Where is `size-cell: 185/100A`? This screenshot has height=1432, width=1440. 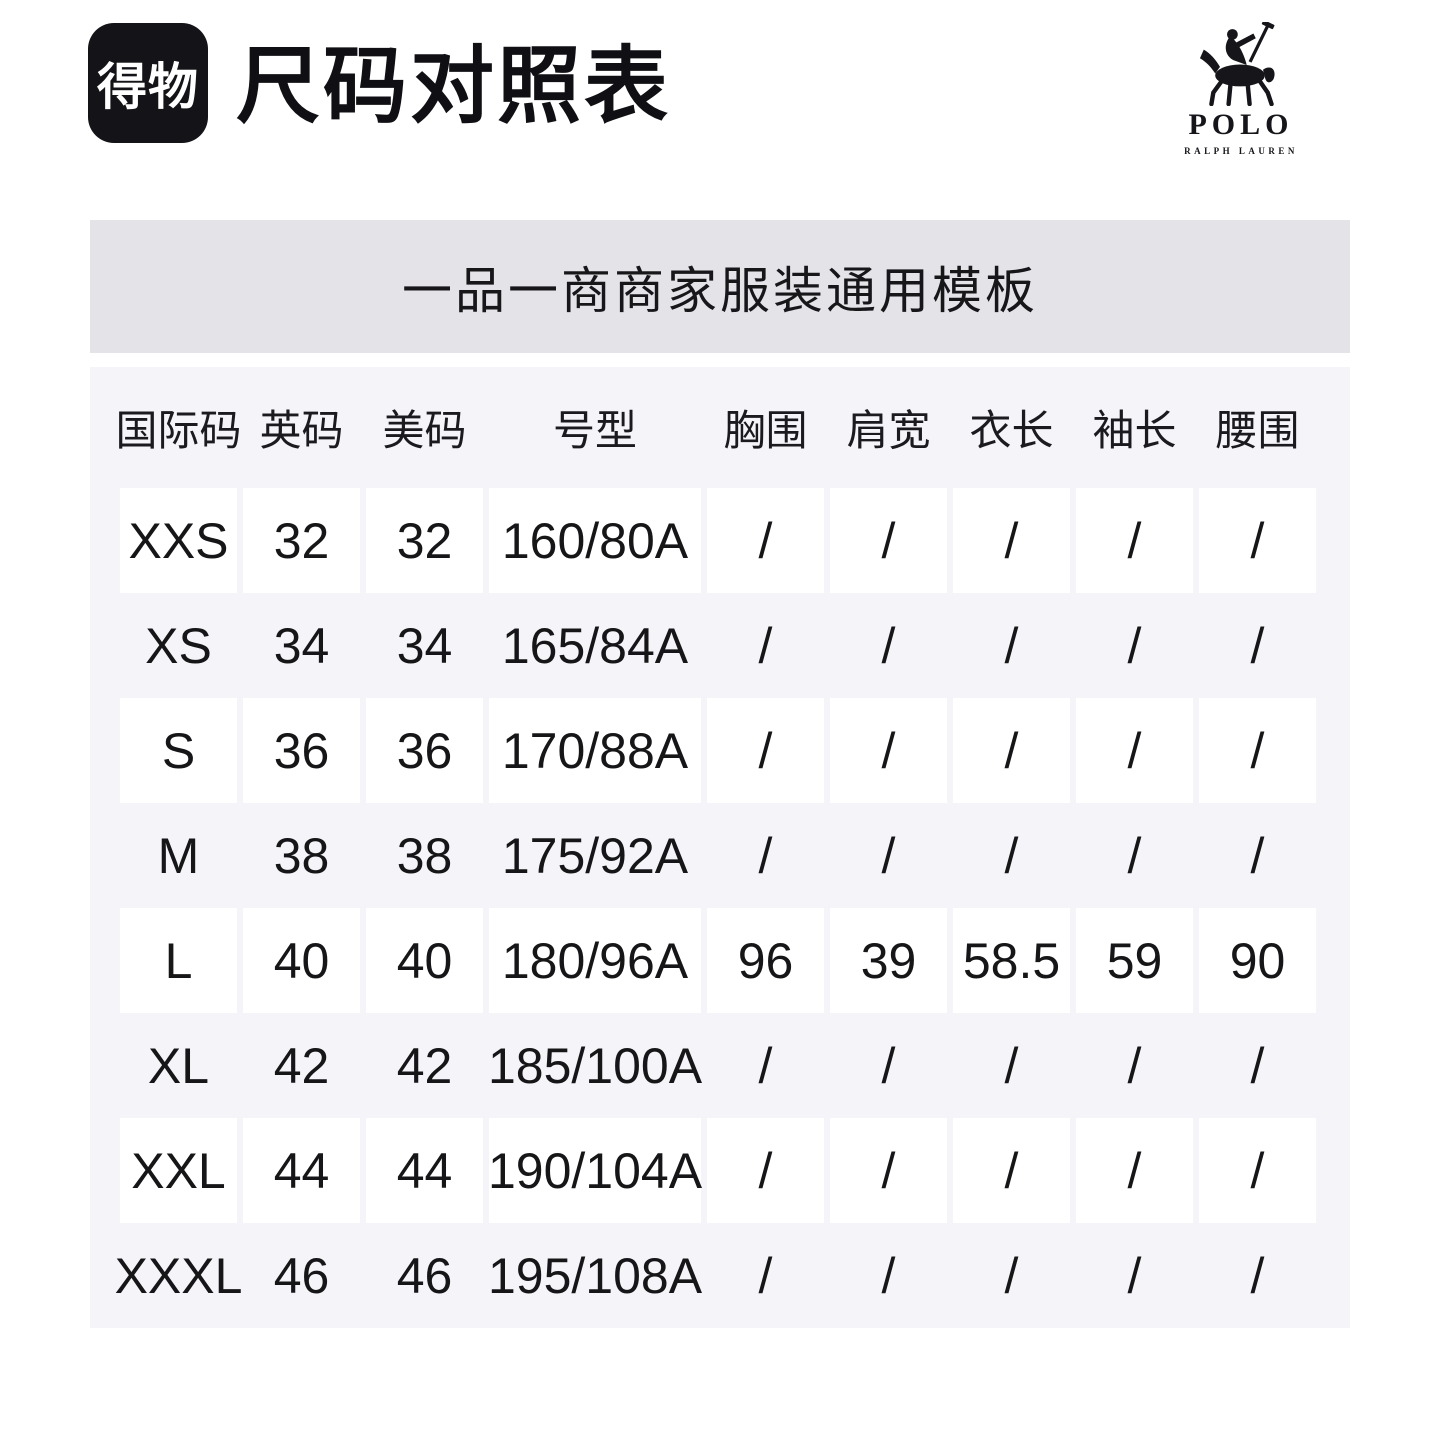
size-cell: 185/100A is located at coordinates (595, 1065).